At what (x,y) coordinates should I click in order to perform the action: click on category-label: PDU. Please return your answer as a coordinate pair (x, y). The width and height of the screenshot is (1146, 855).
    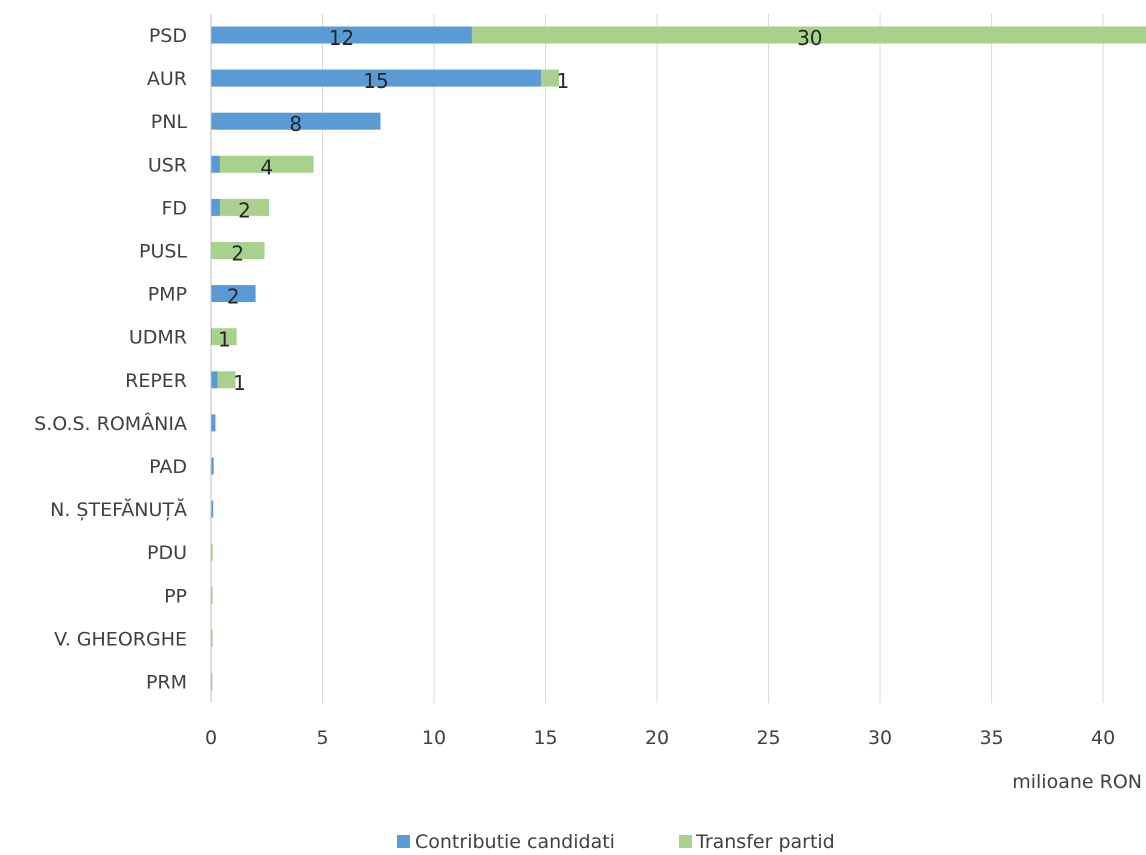
    Looking at the image, I should click on (167, 553).